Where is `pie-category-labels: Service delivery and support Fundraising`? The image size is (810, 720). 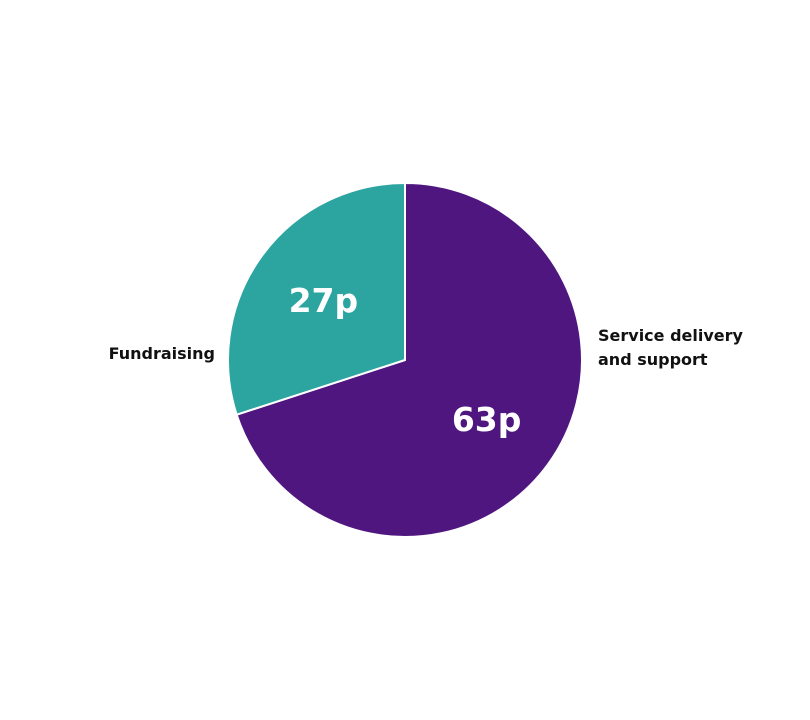 pie-category-labels: Service delivery and support Fundraising is located at coordinates (426, 347).